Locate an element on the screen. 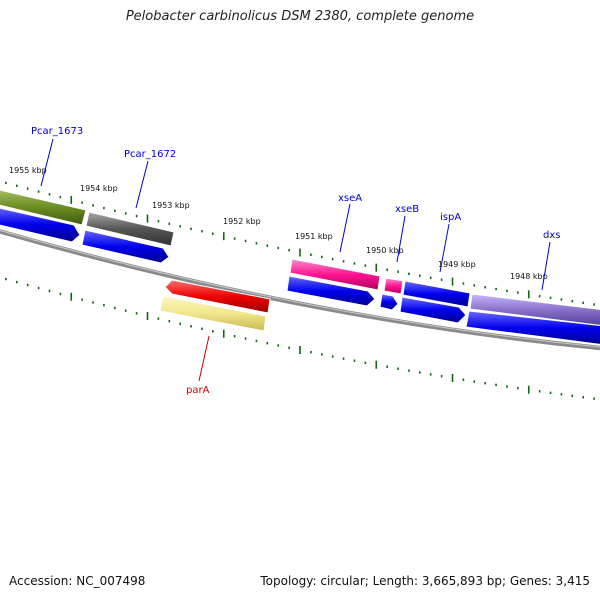  gene-para-feature is located at coordinates (213, 313).